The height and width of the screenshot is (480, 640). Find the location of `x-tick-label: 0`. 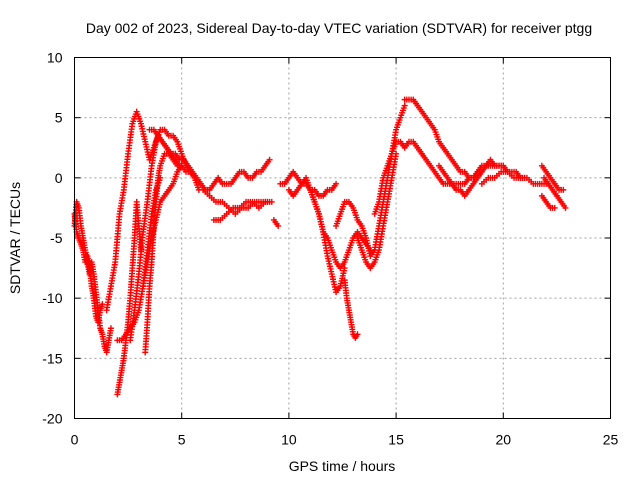

x-tick-label: 0 is located at coordinates (75, 440).